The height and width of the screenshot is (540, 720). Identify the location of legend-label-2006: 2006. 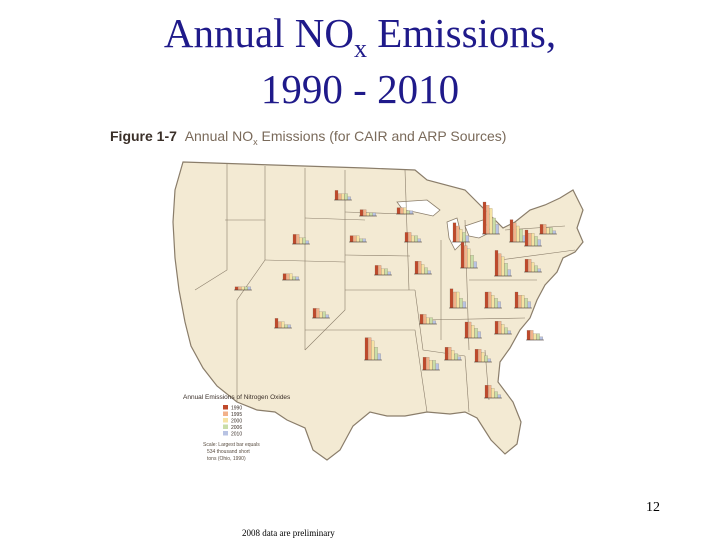
(236, 428).